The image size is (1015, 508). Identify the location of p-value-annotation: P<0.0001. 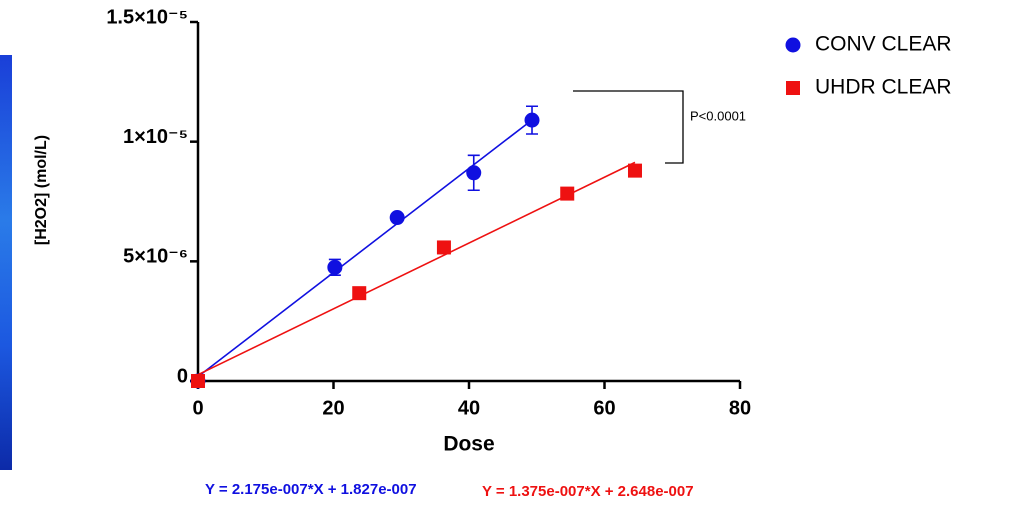
(718, 115).